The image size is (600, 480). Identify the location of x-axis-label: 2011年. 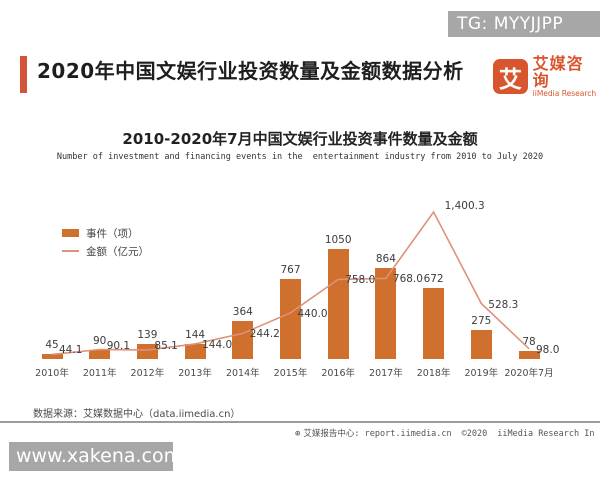
(99, 373).